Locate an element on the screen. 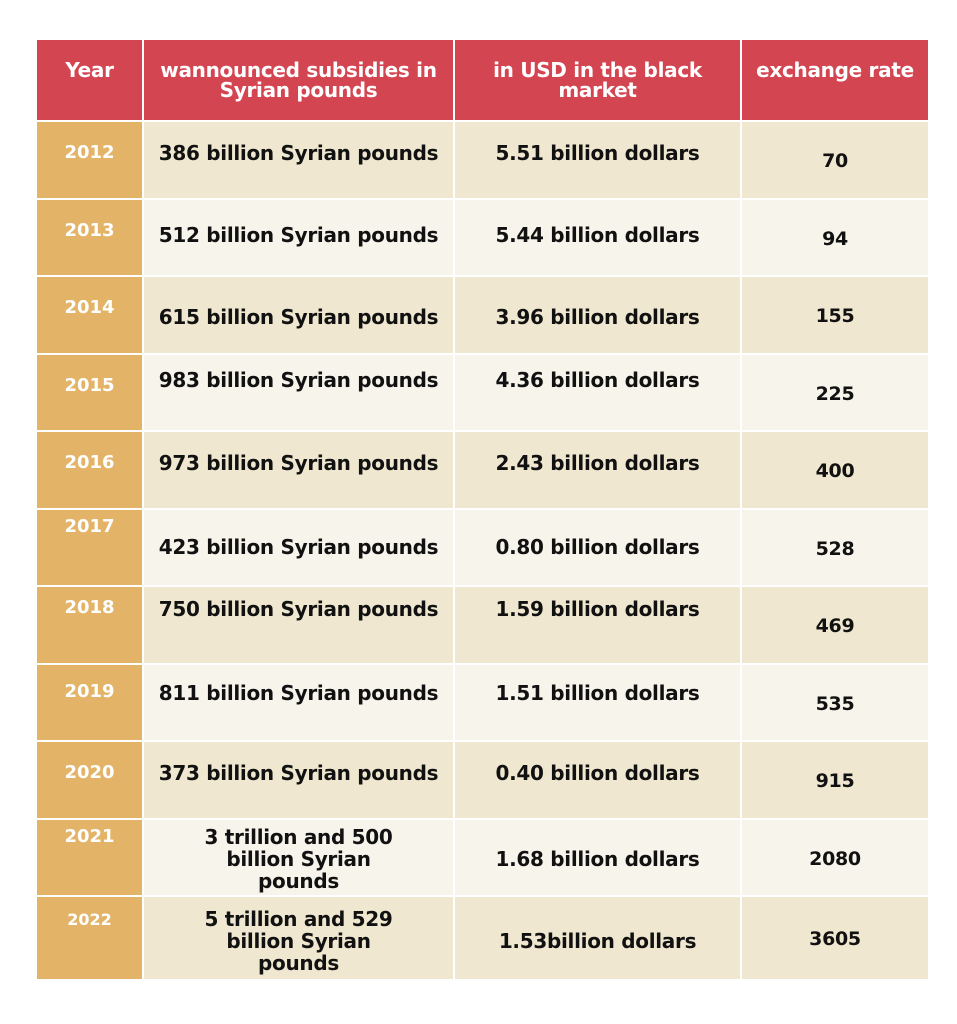 The height and width of the screenshot is (1024, 957). rate-cell: 94 is located at coordinates (835, 237).